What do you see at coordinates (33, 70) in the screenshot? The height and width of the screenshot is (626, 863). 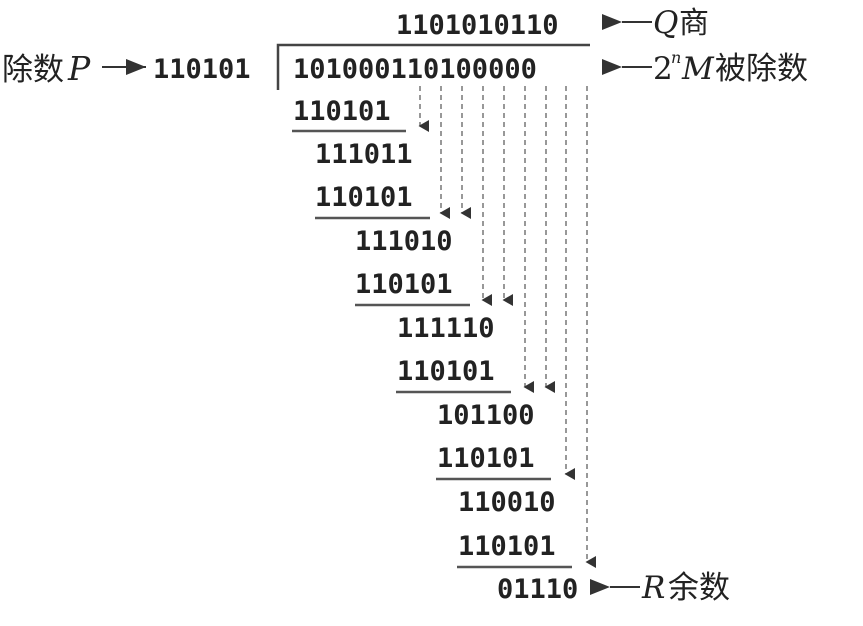 I see `divisor-label-text: 除数` at bounding box center [33, 70].